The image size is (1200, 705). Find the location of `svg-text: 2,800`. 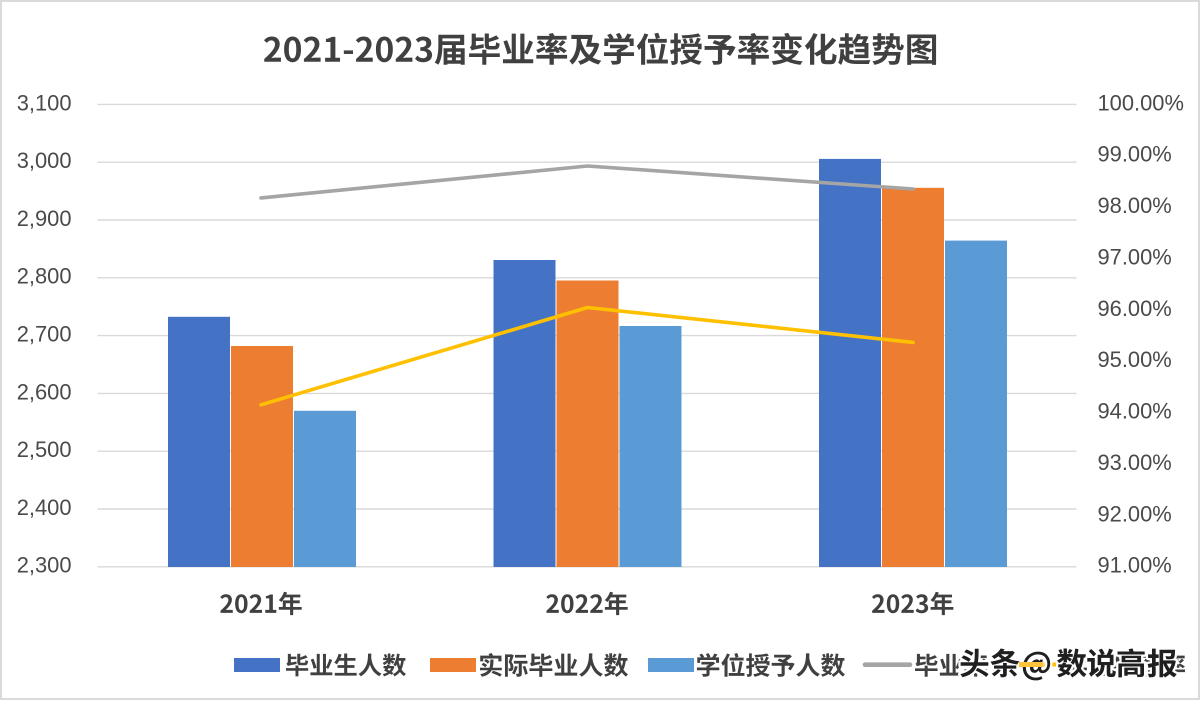

svg-text: 2,800 is located at coordinates (44, 276).